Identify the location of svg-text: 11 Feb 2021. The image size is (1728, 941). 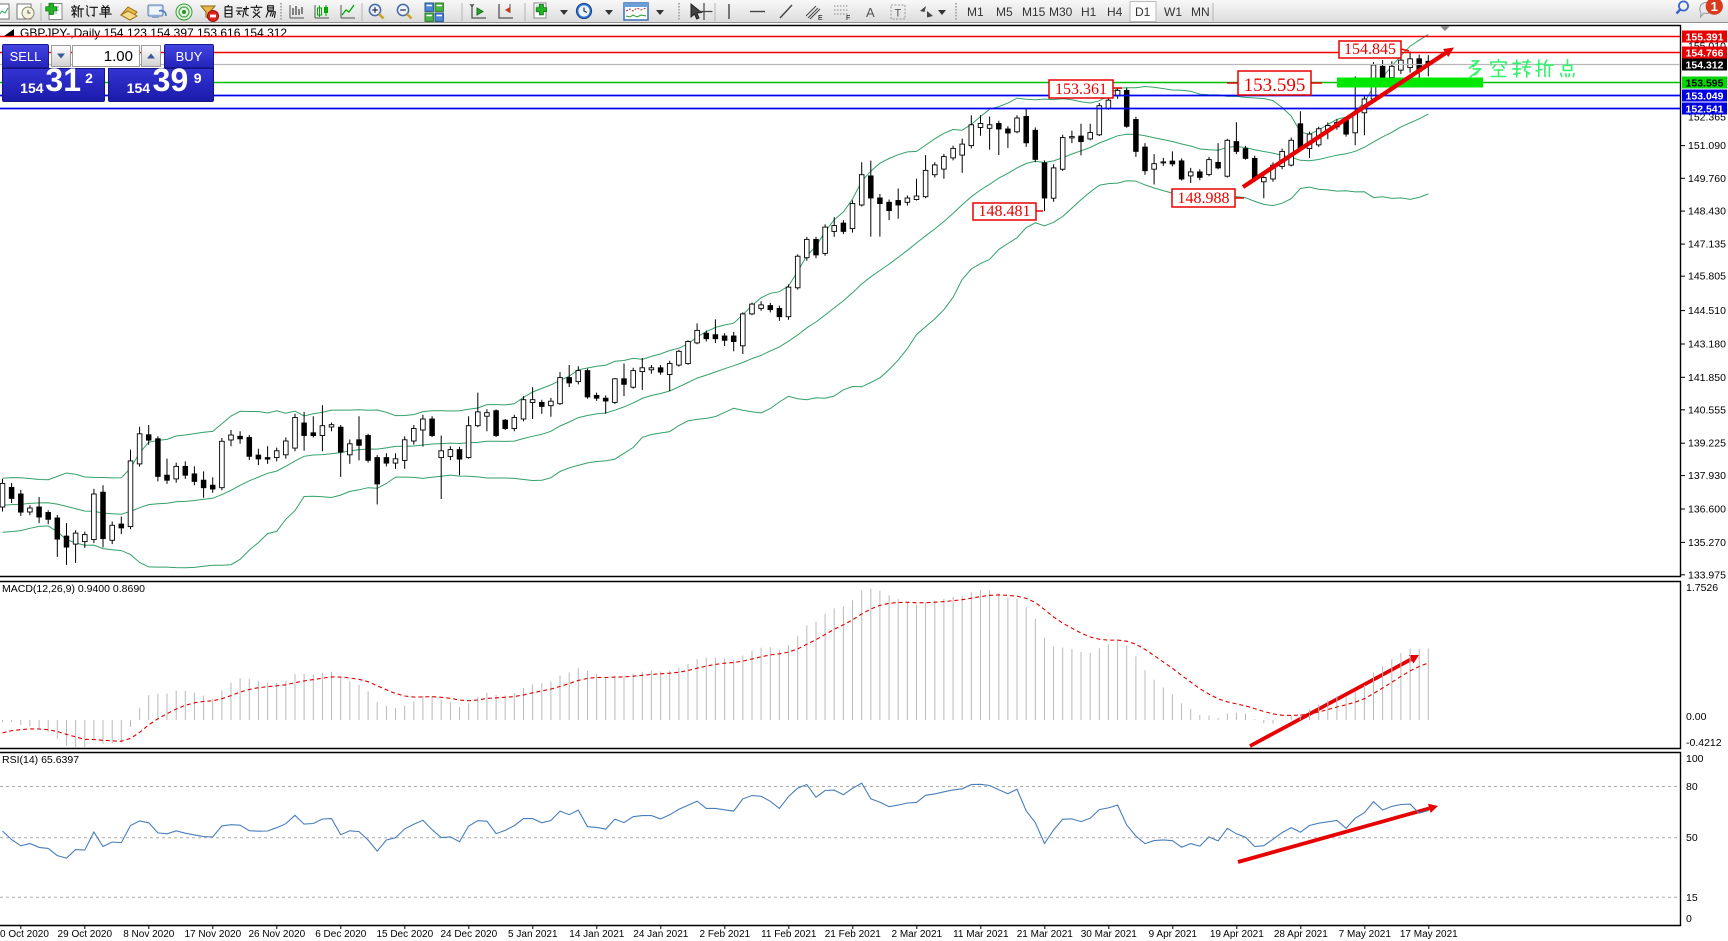
(789, 934).